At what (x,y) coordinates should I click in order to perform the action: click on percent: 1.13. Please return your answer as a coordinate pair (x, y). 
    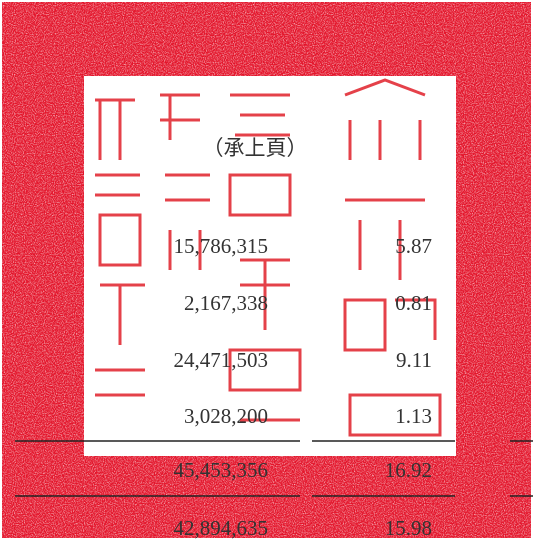
    Looking at the image, I should click on (413, 416).